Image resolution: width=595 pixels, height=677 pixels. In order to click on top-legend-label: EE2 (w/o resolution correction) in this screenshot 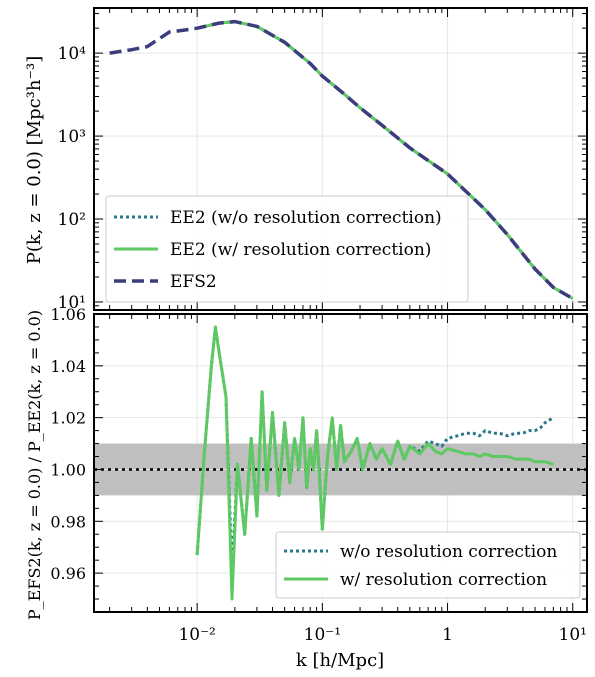, I will do `click(306, 218)`.